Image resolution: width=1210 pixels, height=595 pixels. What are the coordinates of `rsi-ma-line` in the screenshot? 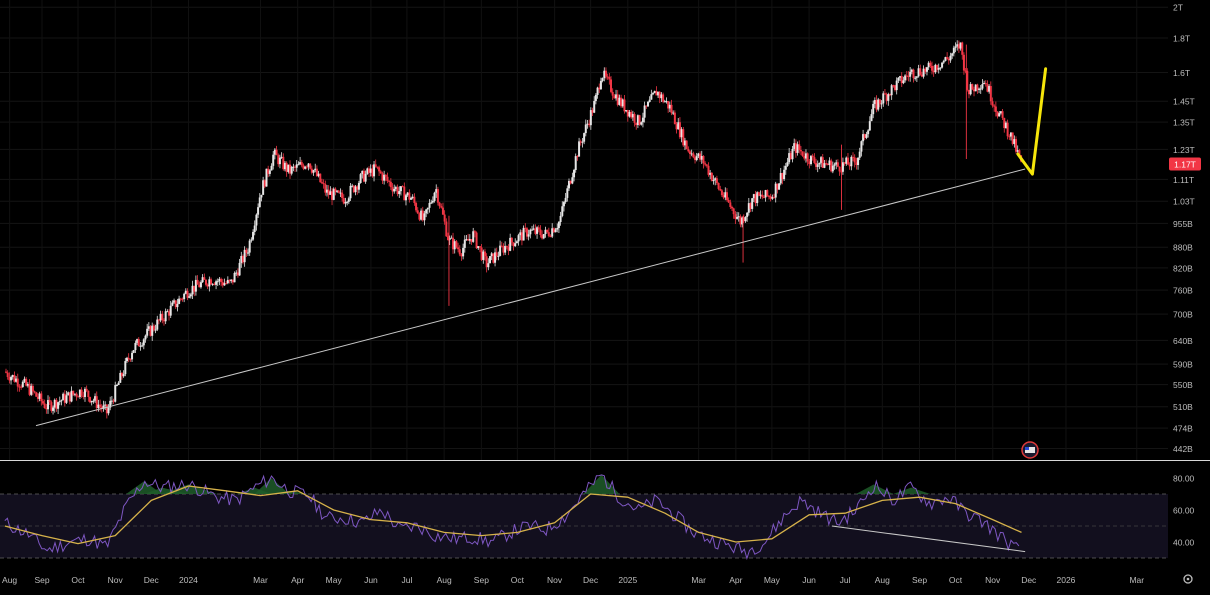 It's located at (513, 515).